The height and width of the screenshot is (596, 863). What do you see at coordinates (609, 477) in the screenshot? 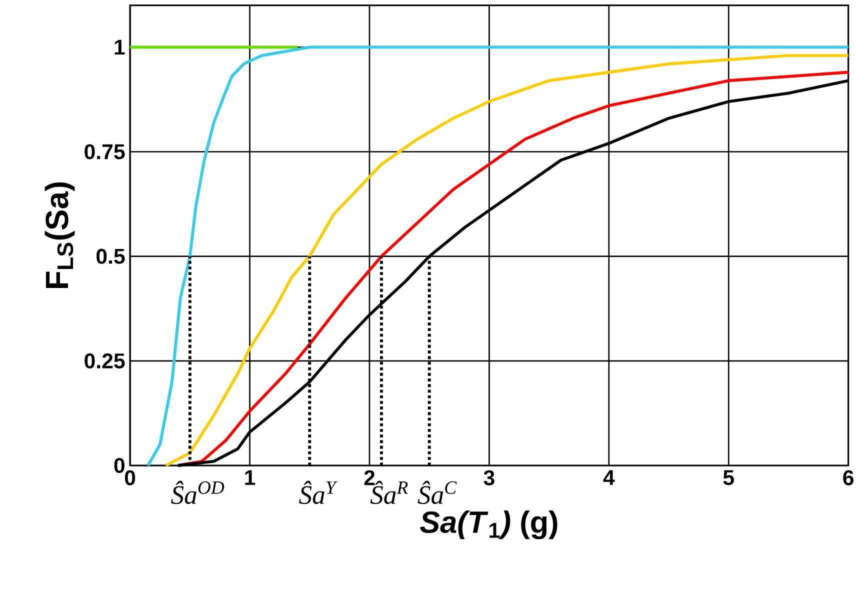
I see `x-tick-label: 4` at bounding box center [609, 477].